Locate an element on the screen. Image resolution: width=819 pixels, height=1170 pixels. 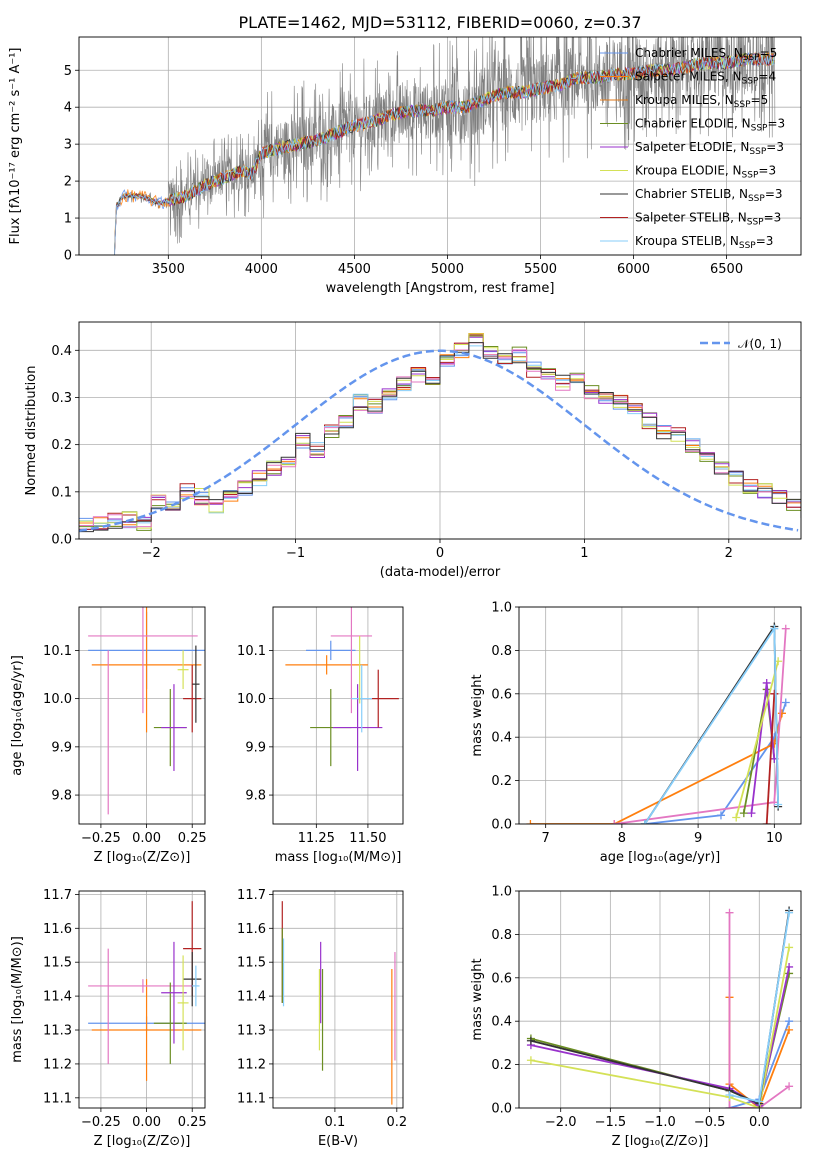
y-axis-label: mass [log₁₀(M/M⊙)] is located at coordinates (17, 999).